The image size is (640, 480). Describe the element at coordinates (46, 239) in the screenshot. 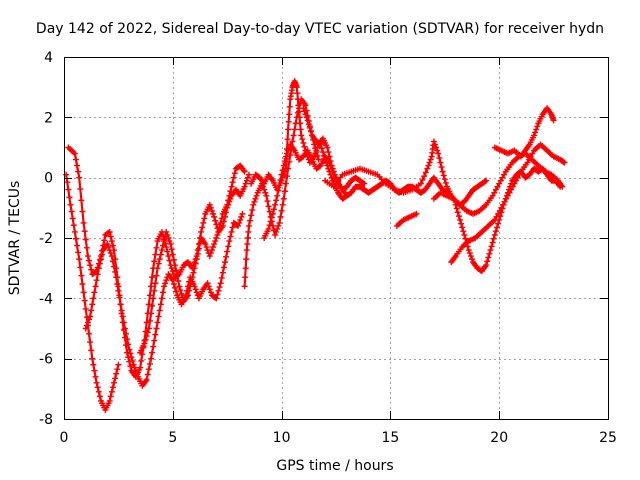

I see `y-tick-label: -2` at that location.